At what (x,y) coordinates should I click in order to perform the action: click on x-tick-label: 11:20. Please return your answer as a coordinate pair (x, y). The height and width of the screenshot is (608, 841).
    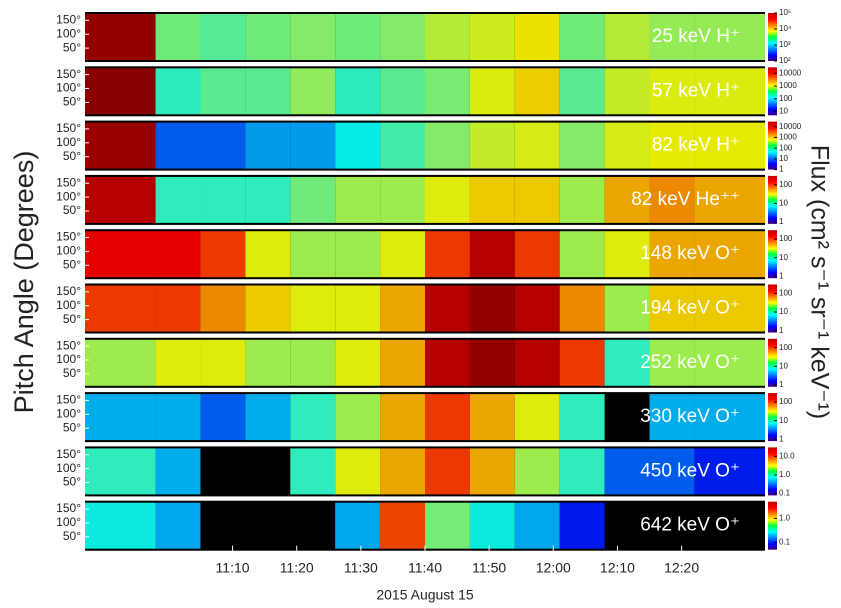
    Looking at the image, I should click on (297, 567).